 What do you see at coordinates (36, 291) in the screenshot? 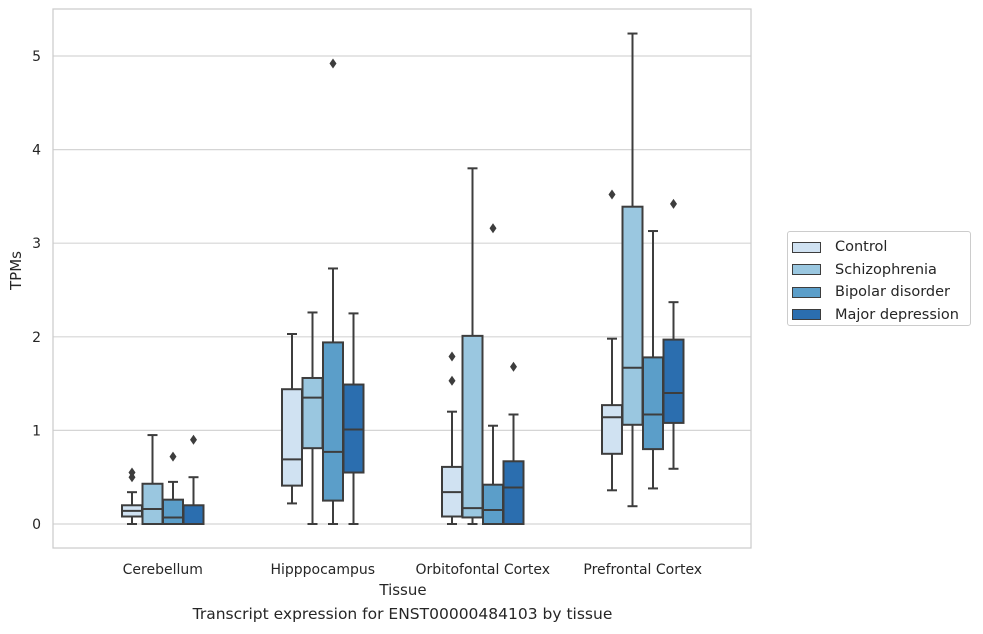
I see `y-tick-labels: 0 1 2 3 4 5` at bounding box center [36, 291].